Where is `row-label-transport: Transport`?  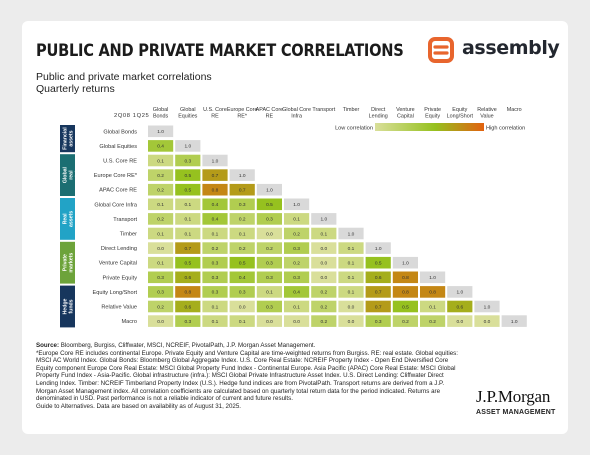 row-label-transport: Transport is located at coordinates (125, 220).